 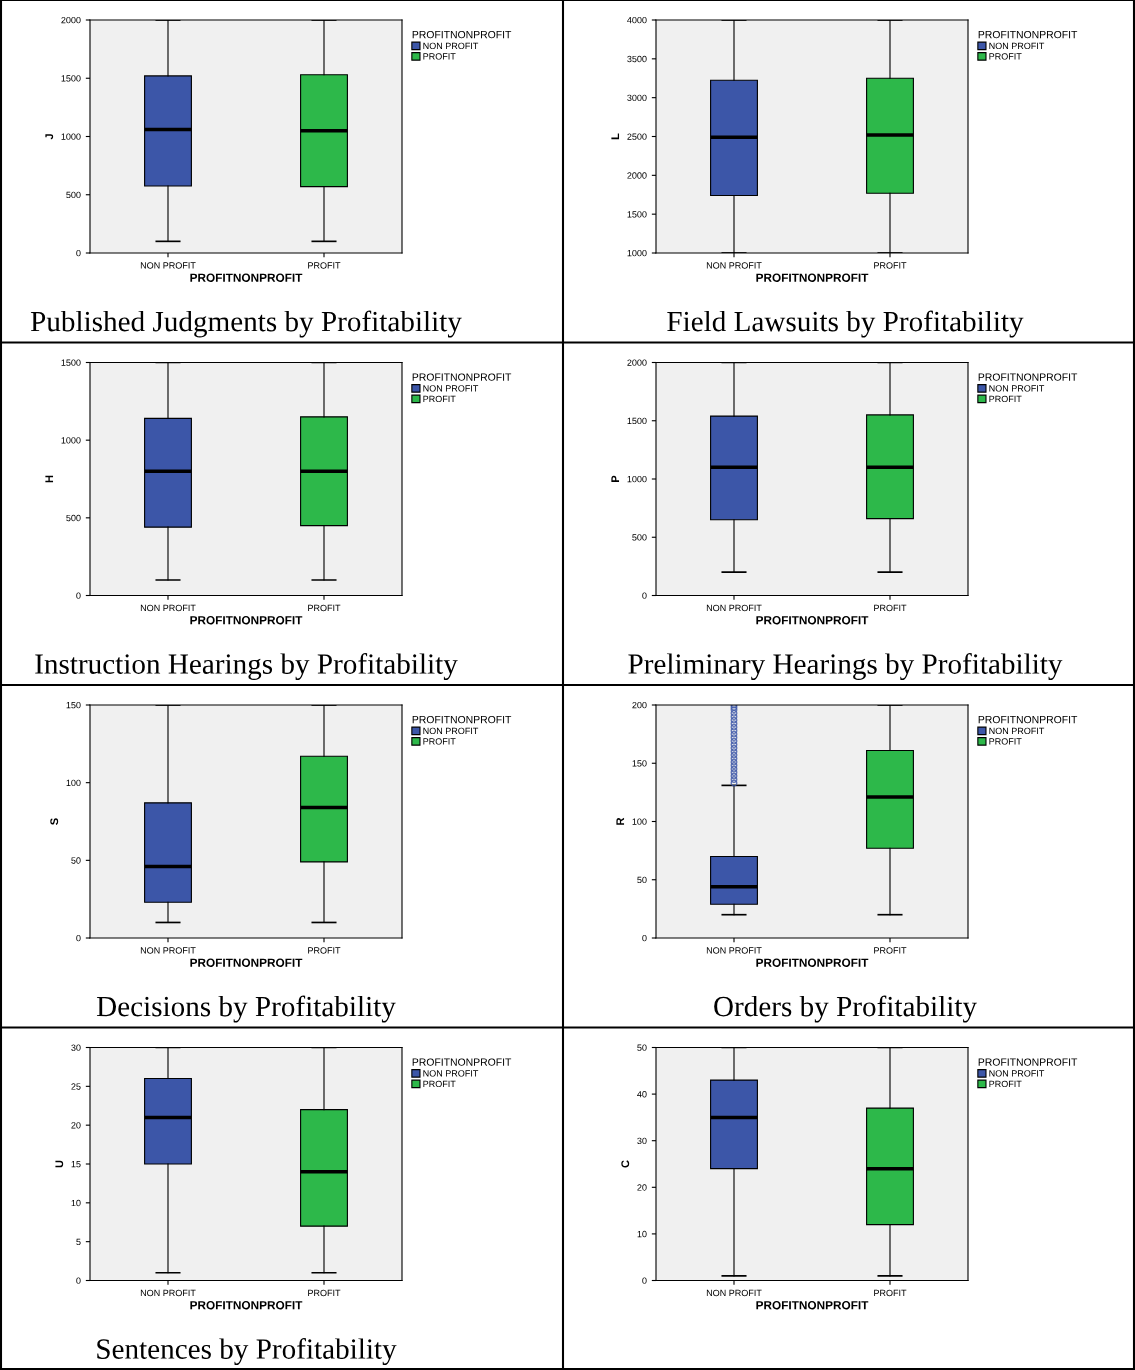 What do you see at coordinates (637, 20) in the screenshot?
I see `y-tick-label: 4000` at bounding box center [637, 20].